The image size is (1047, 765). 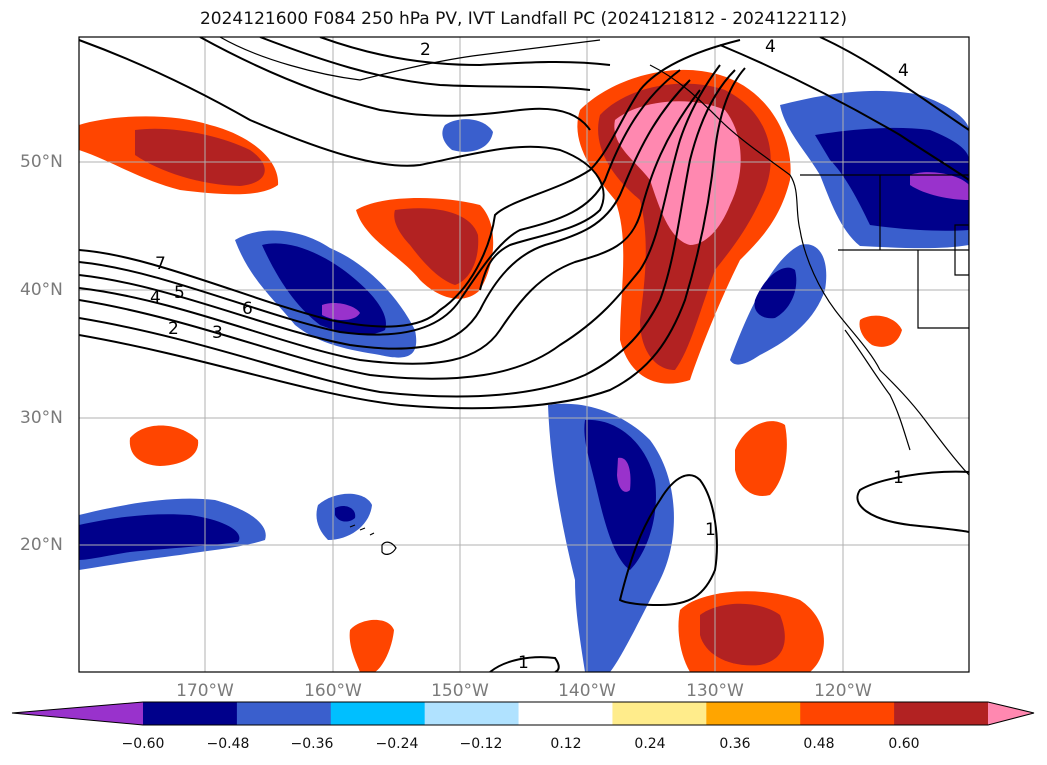 What do you see at coordinates (1011, 713) in the screenshot?
I see `colorbar-extend-high` at bounding box center [1011, 713].